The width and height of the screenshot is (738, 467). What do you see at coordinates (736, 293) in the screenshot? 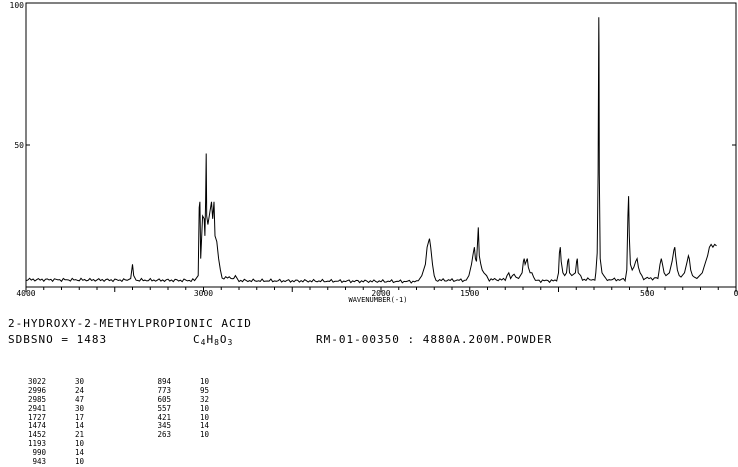
I see `x-tick-label: 0` at bounding box center [736, 293].